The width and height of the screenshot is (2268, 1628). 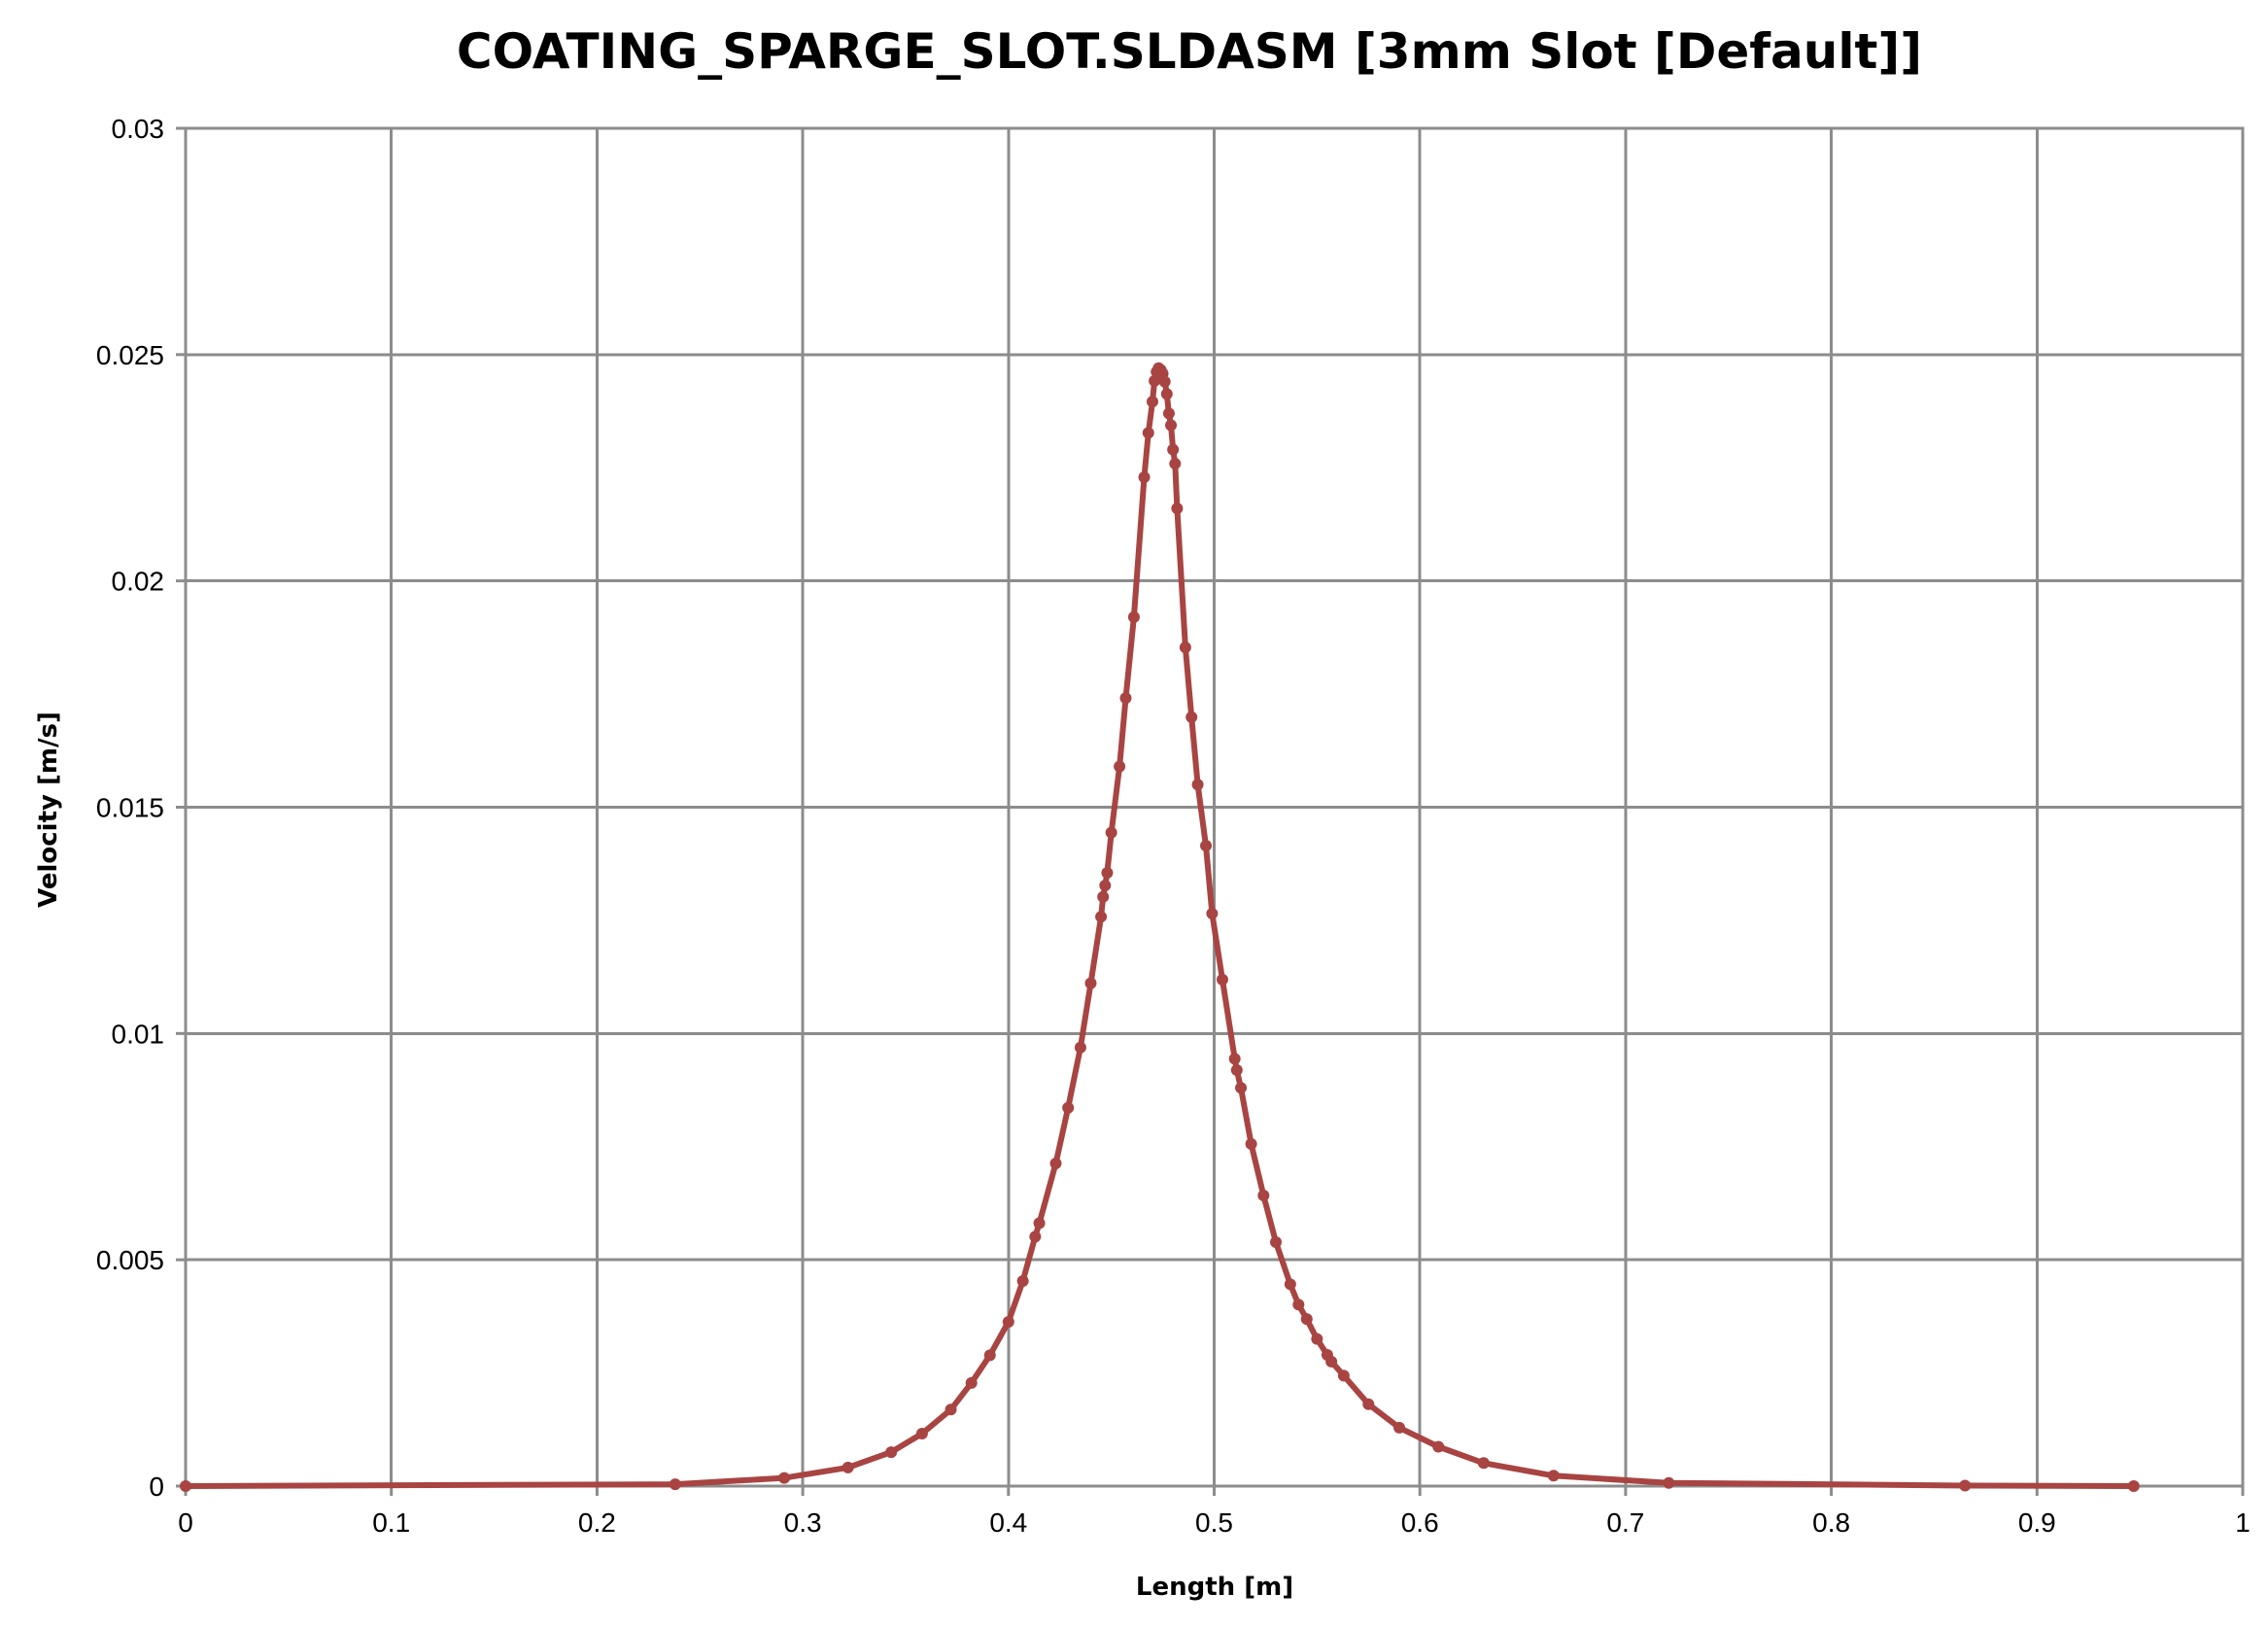 What do you see at coordinates (1008, 1522) in the screenshot?
I see `x-tick-label: 0.4` at bounding box center [1008, 1522].